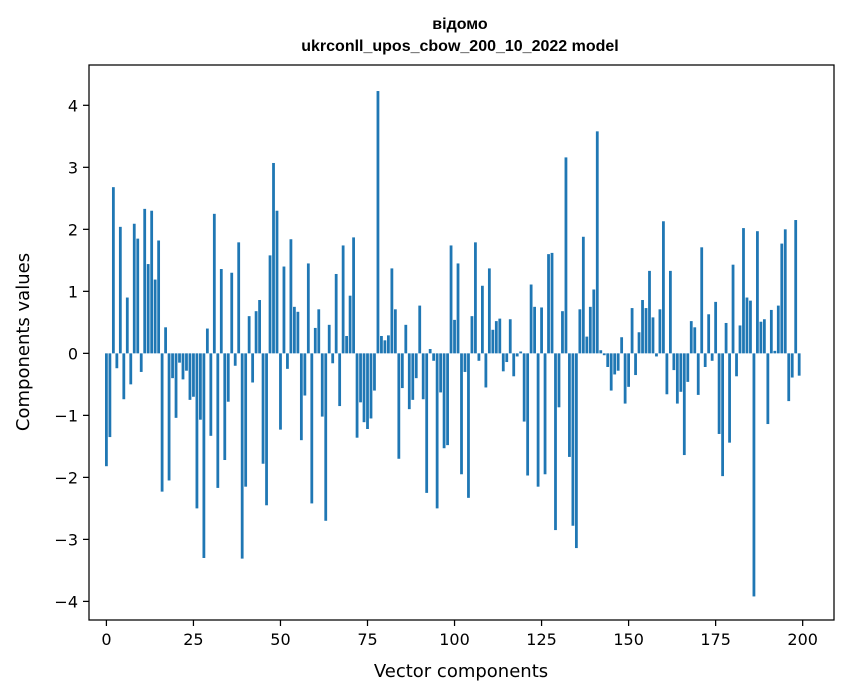 The height and width of the screenshot is (696, 847). I want to click on x-tick-label: 150, so click(628, 639).